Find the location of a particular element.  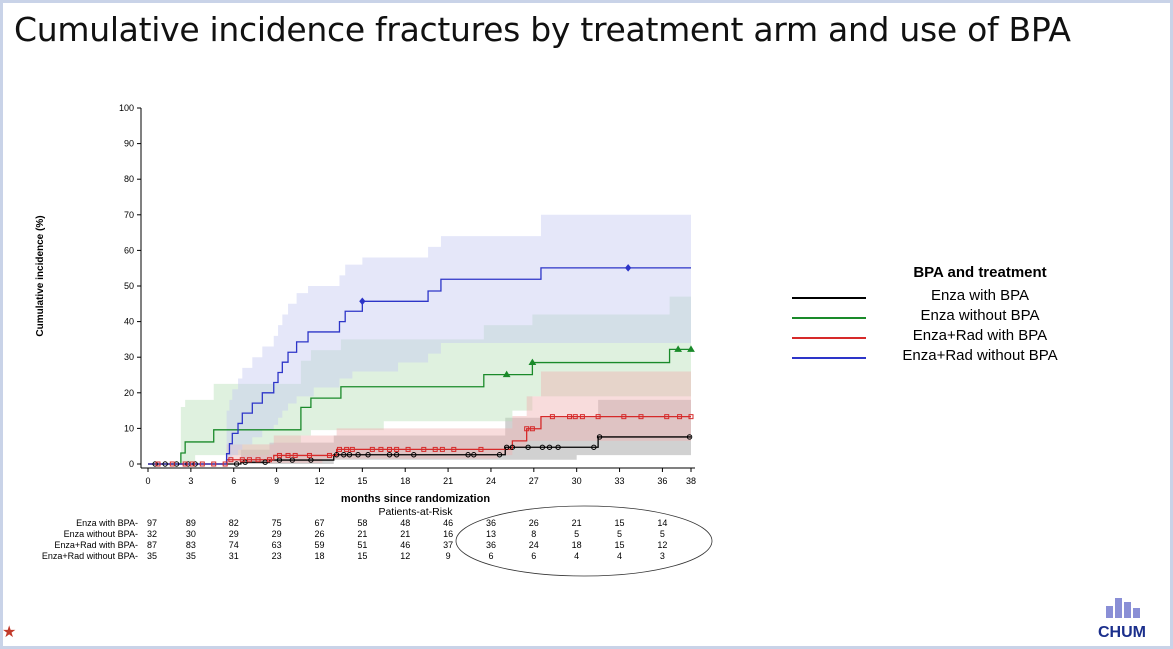

x-tick-label: 6 is located at coordinates (233, 481).